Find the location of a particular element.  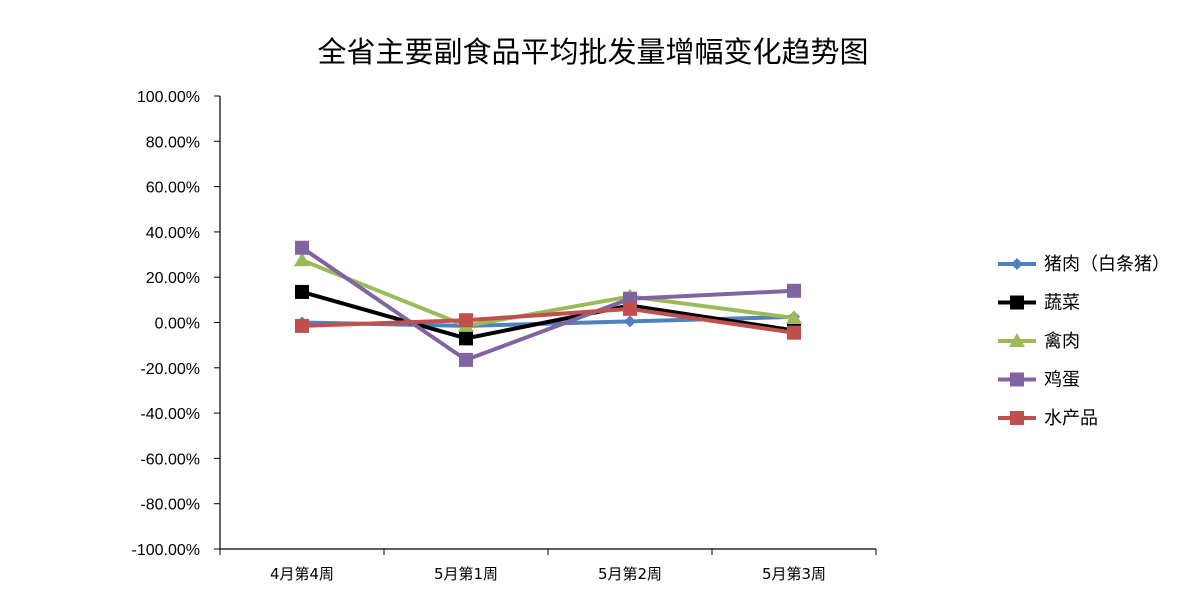

y-tick-label: -20.00% is located at coordinates (170, 369).